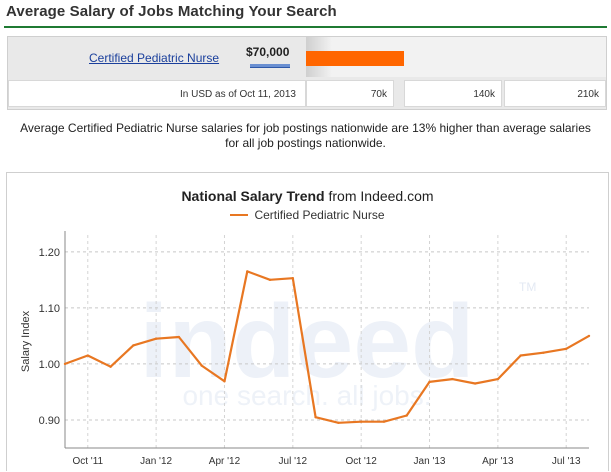 Image resolution: width=611 pixels, height=472 pixels. Describe the element at coordinates (253, 196) in the screenshot. I see `chart-title-main: National Salary Trend` at that location.